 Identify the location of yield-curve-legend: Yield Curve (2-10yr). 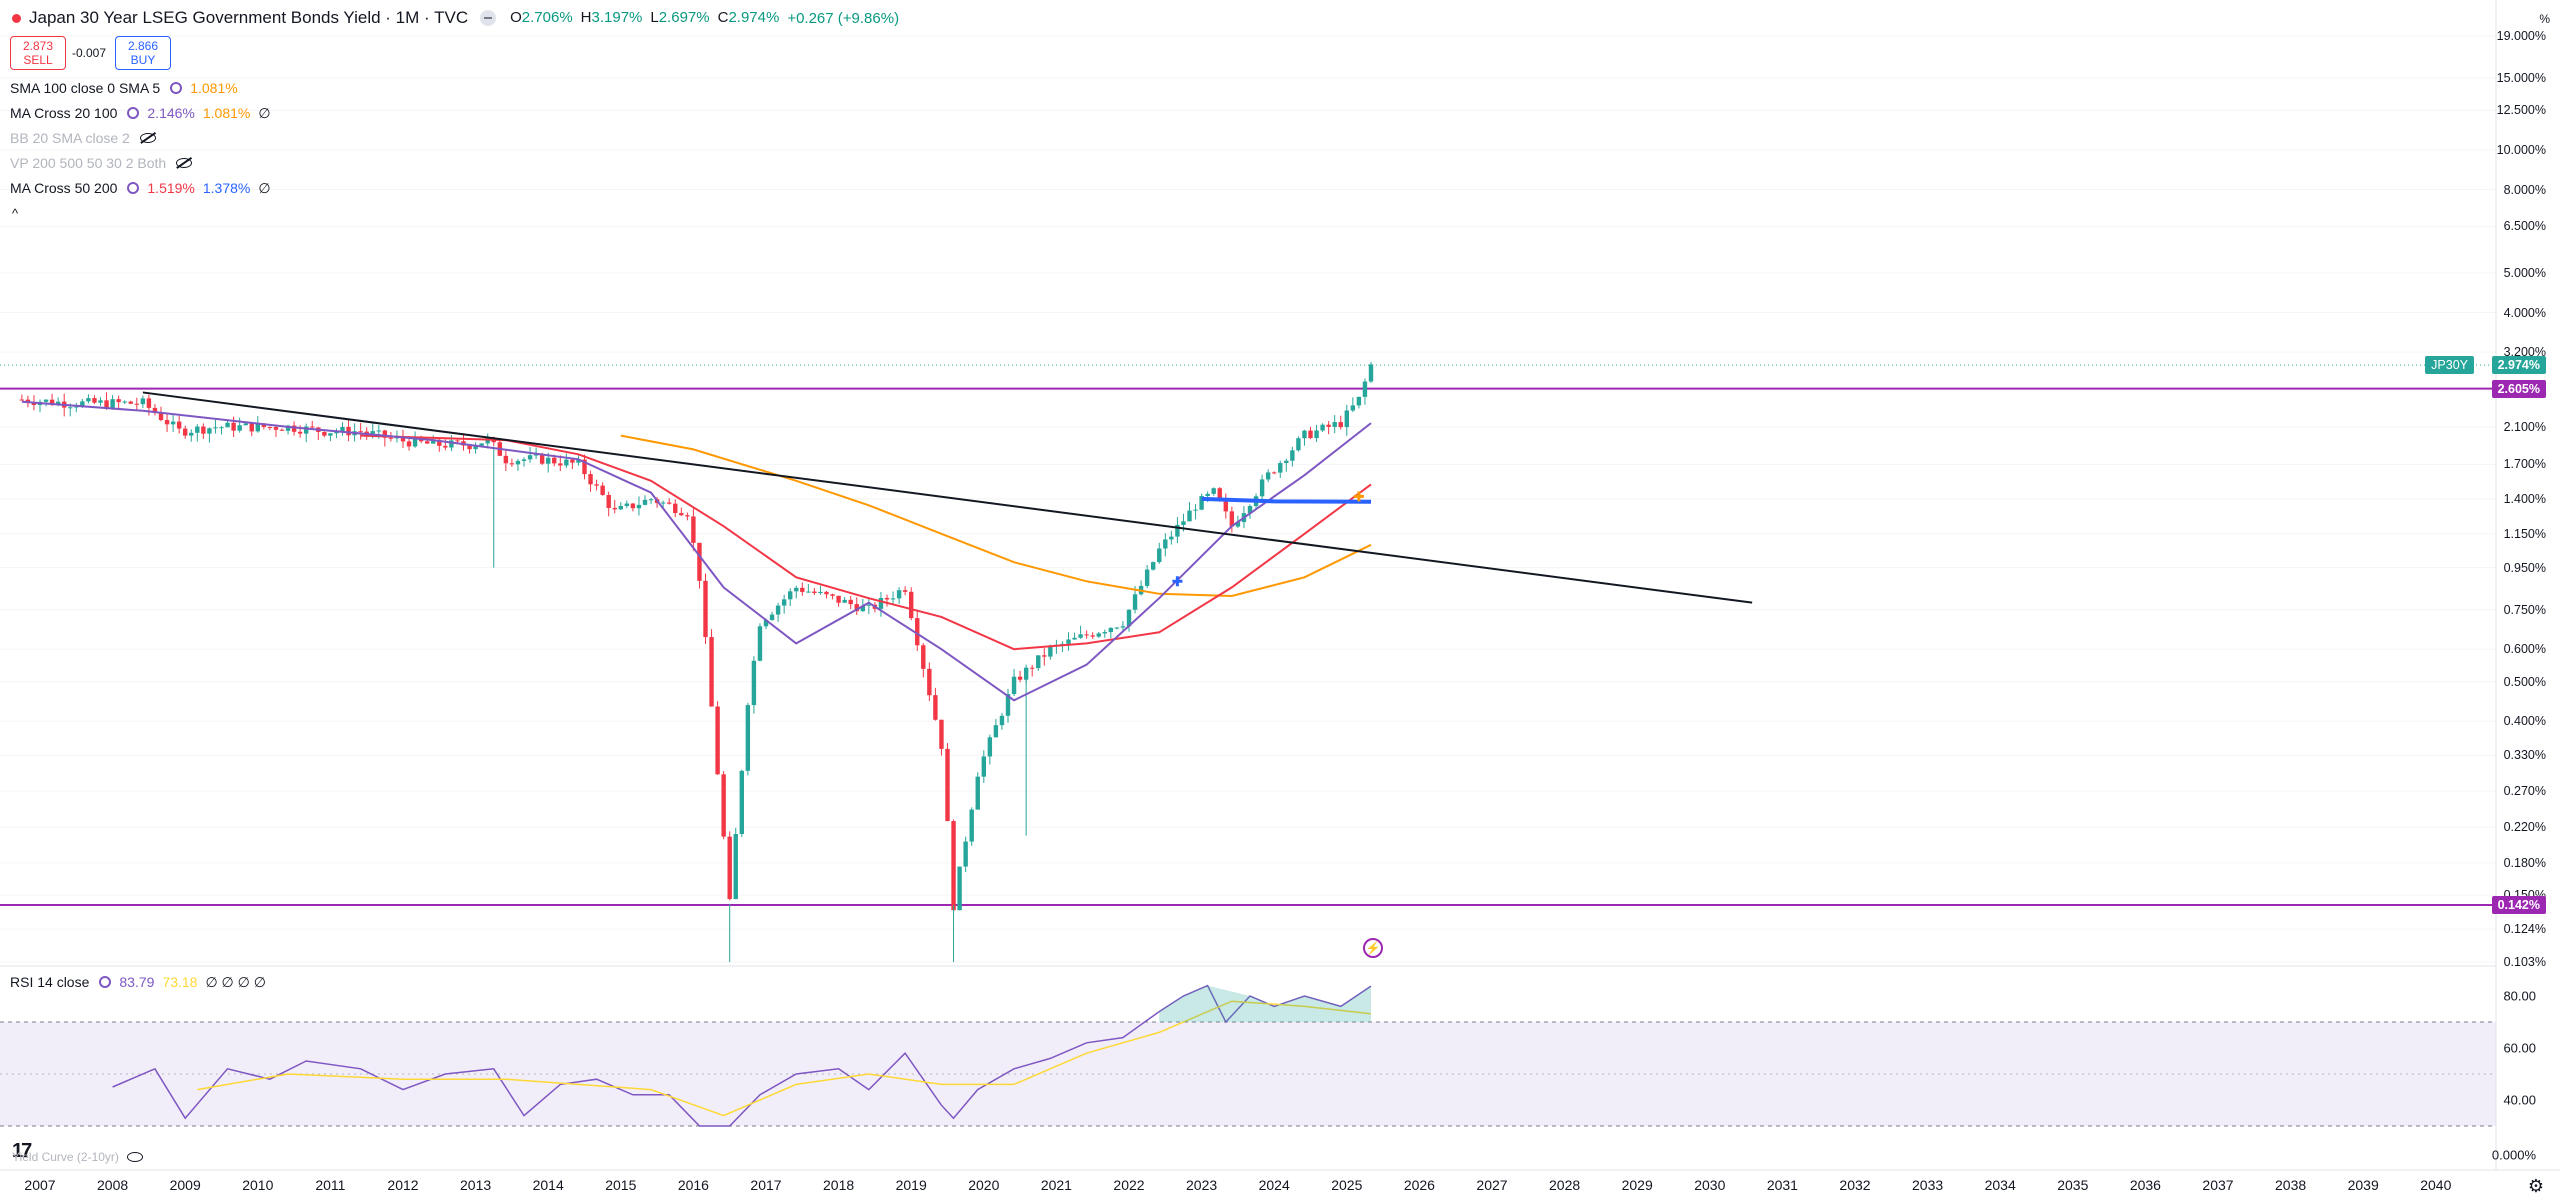
(77, 1157).